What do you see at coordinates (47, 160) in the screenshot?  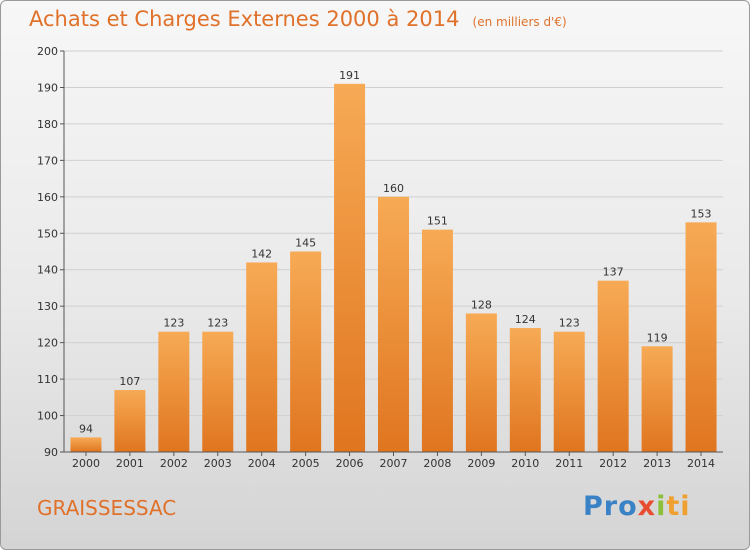 I see `y-tick-label: 170` at bounding box center [47, 160].